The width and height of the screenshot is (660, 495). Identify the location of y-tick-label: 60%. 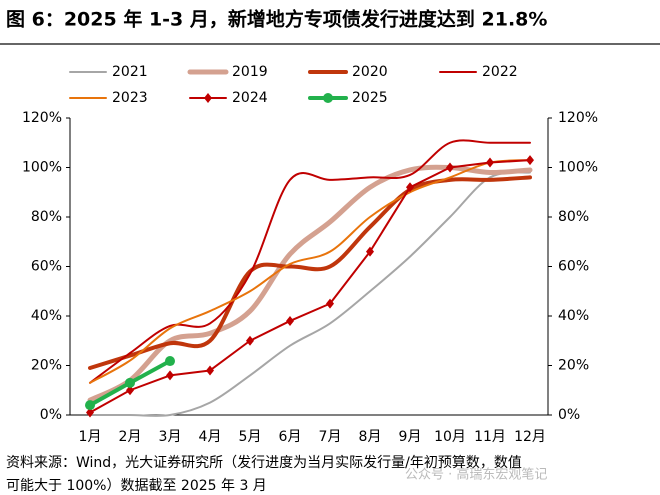
(46, 267).